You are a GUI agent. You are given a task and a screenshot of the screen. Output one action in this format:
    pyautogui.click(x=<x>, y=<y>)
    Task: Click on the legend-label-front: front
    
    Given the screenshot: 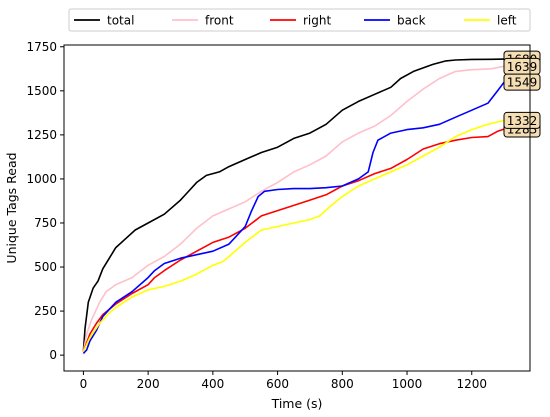 What is the action you would take?
    pyautogui.click(x=219, y=21)
    